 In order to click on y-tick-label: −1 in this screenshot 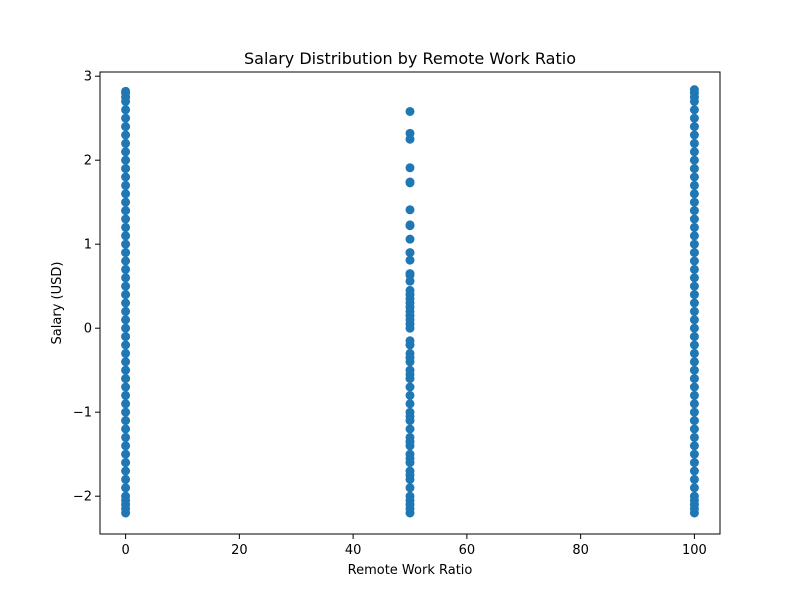, I will do `click(82, 413)`.